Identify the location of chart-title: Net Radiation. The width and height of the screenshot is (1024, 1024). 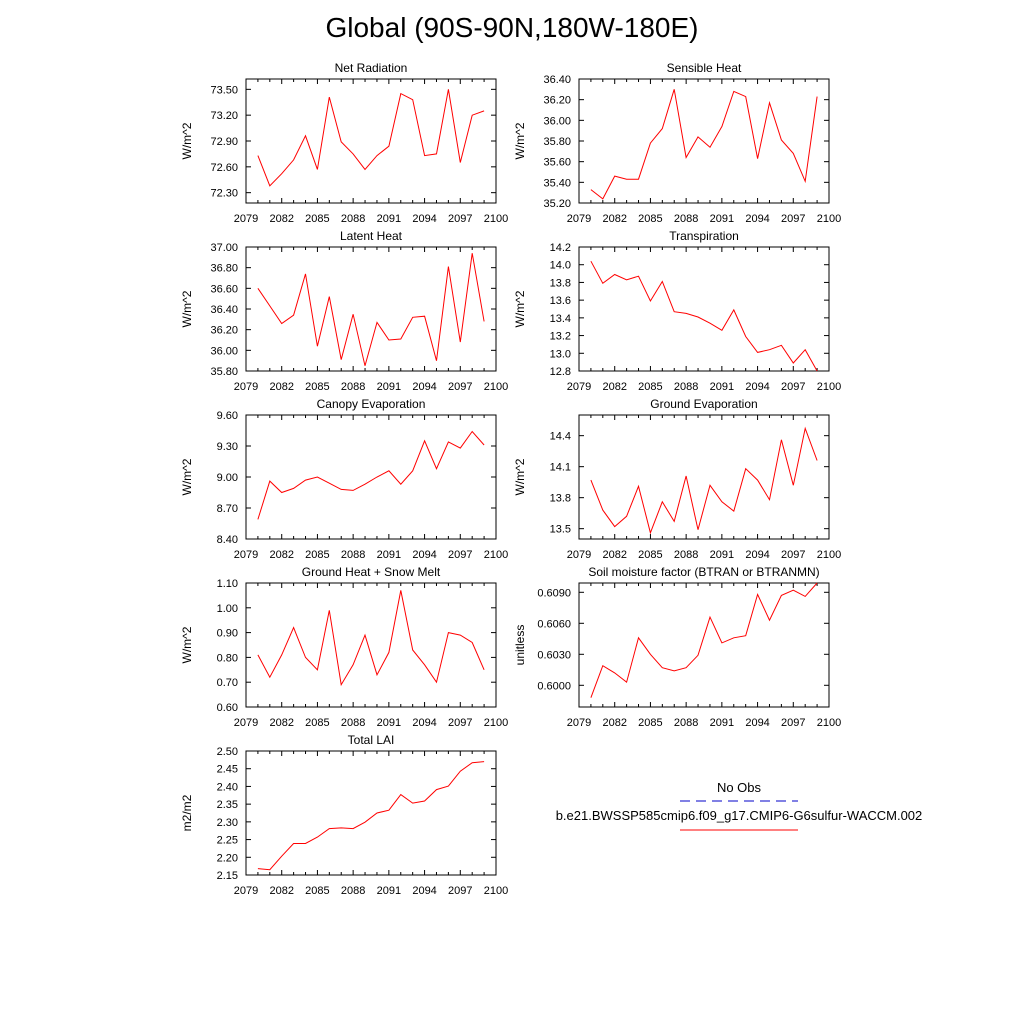
(371, 68).